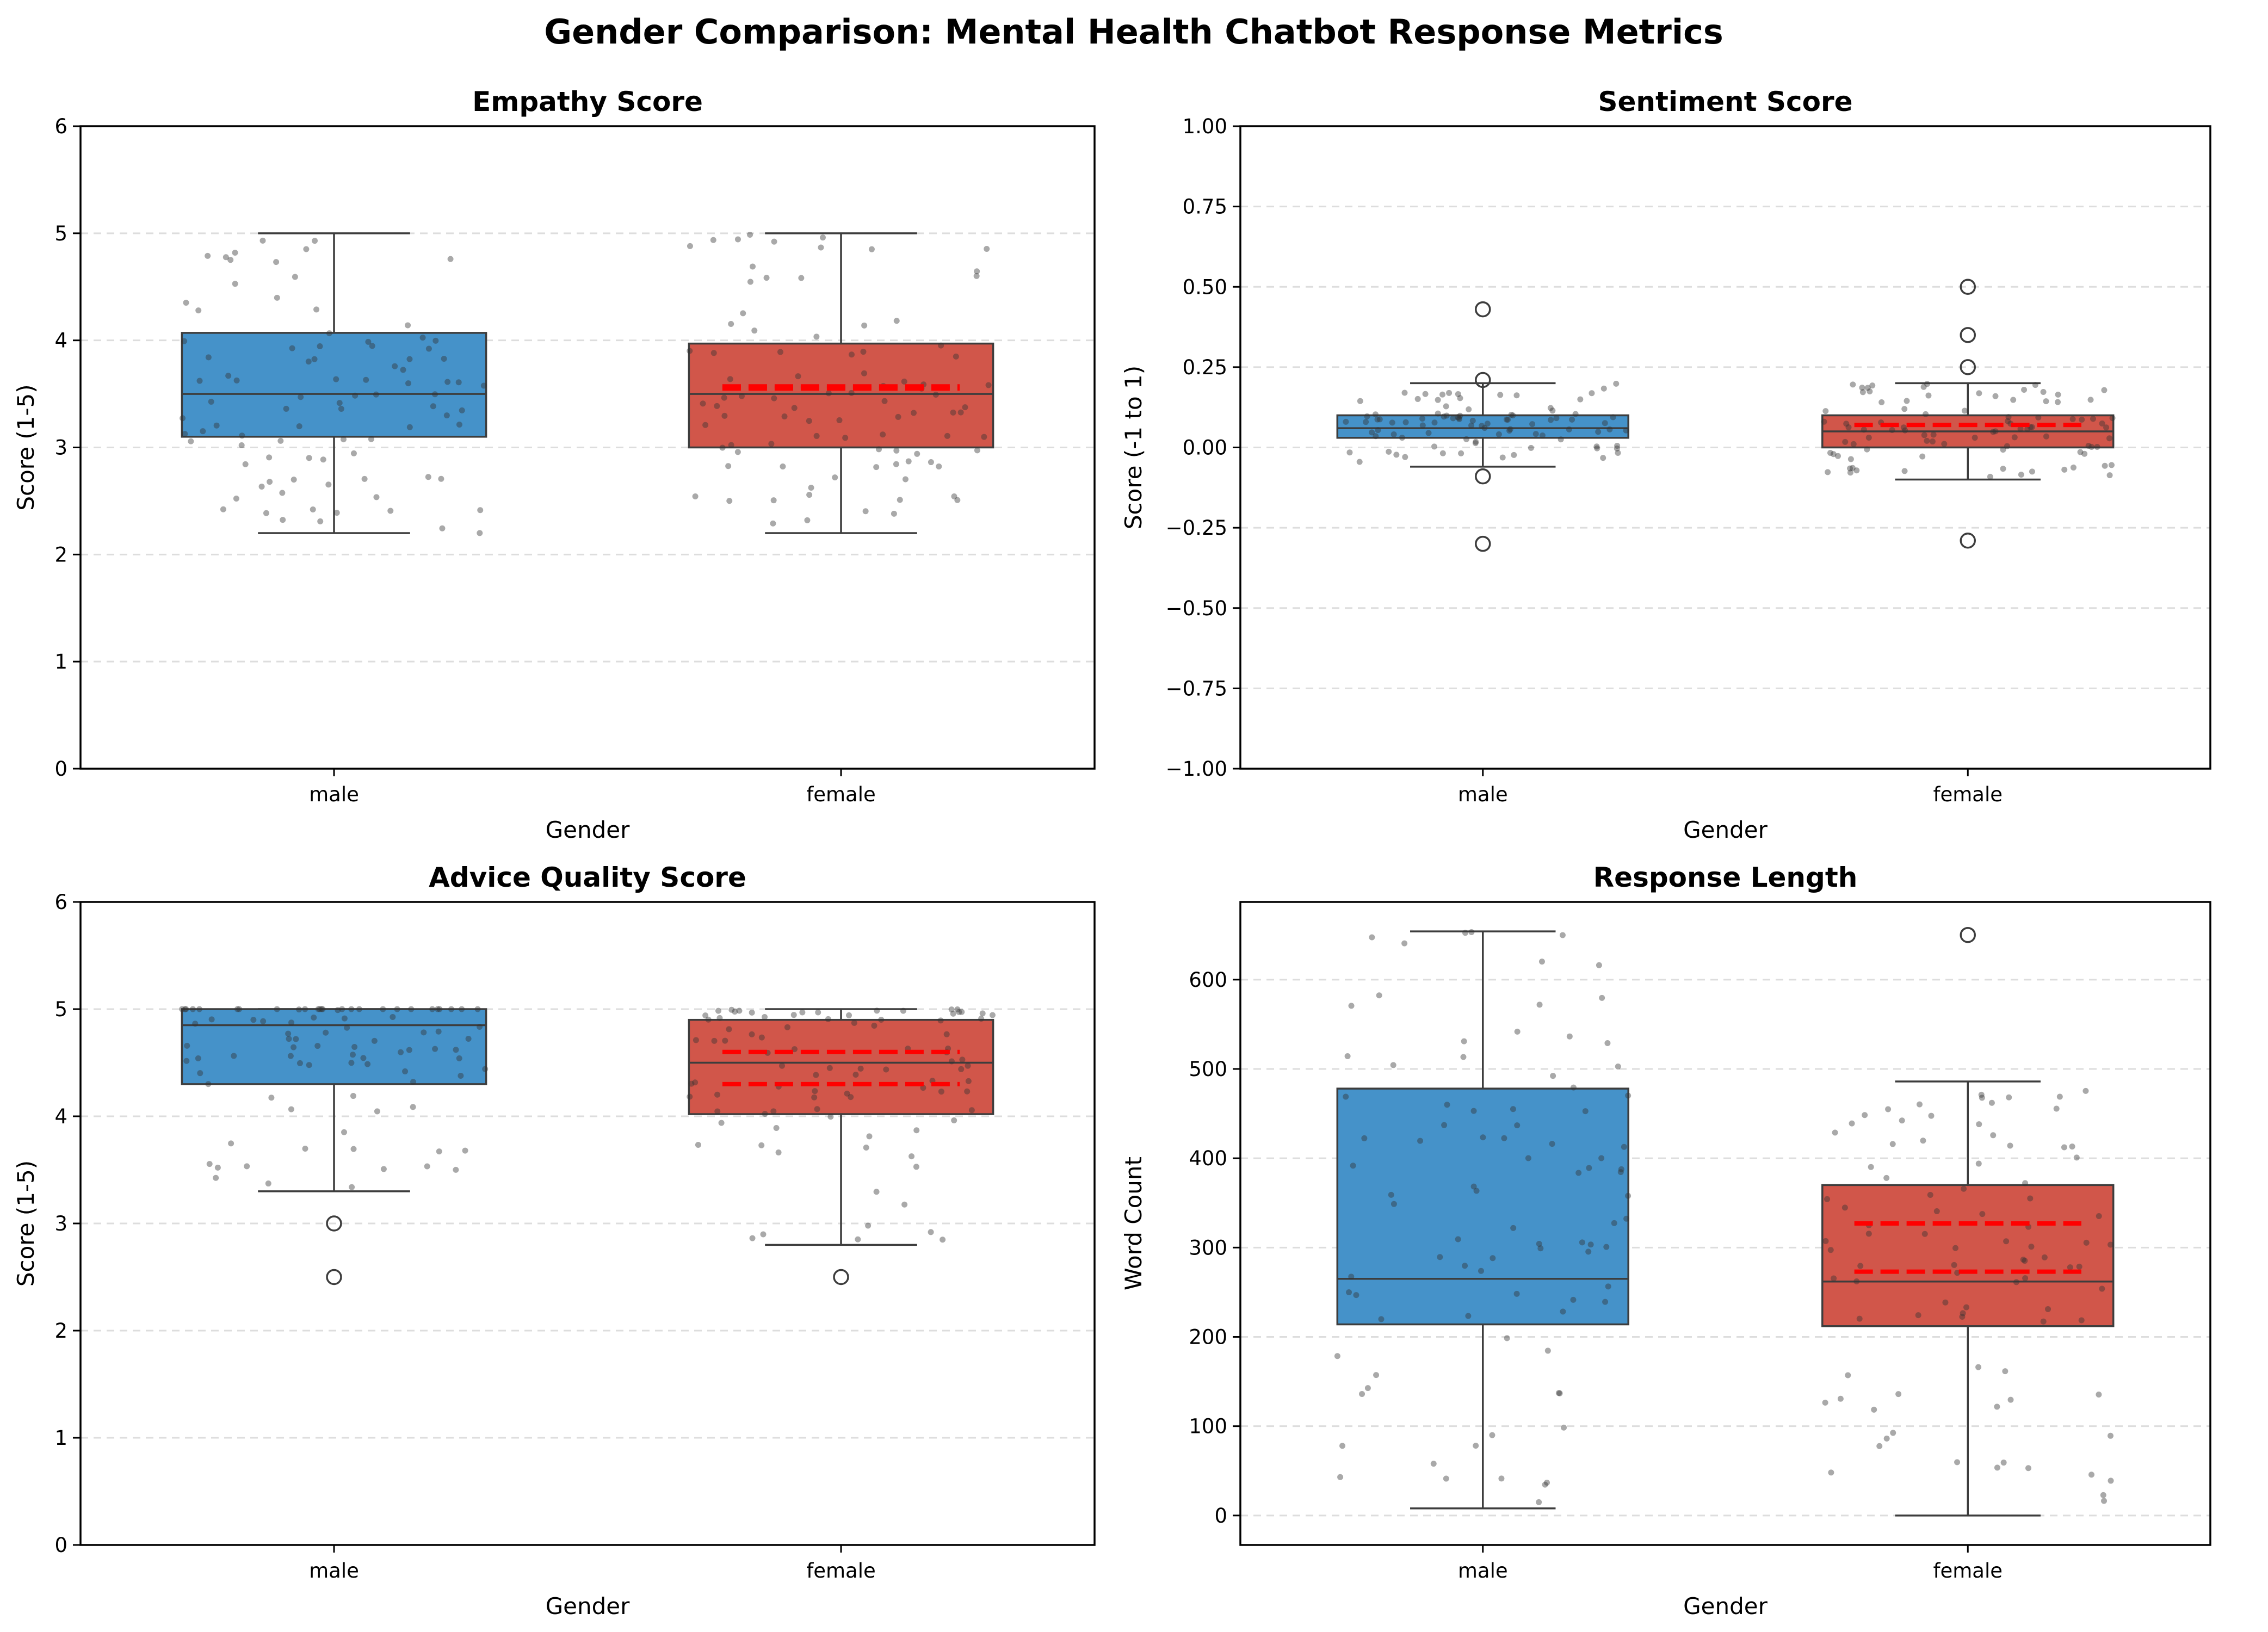 This screenshot has height=1632, width=2268. I want to click on xtick-label-male: male, so click(1483, 794).